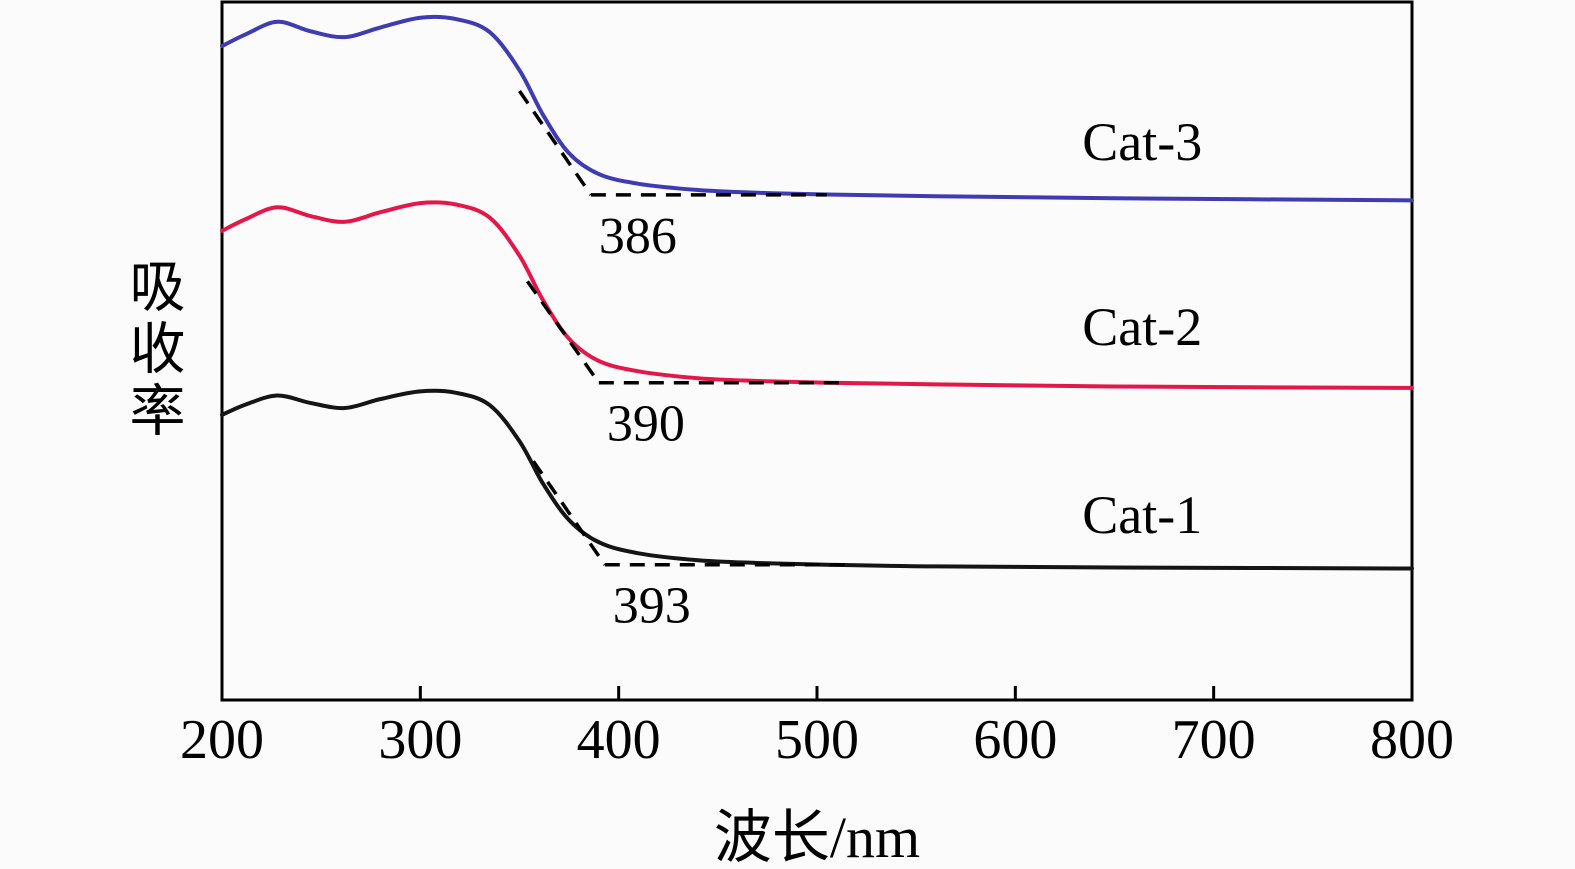 The height and width of the screenshot is (869, 1575). I want to click on band-edge-label-cat-1: 393, so click(652, 606).